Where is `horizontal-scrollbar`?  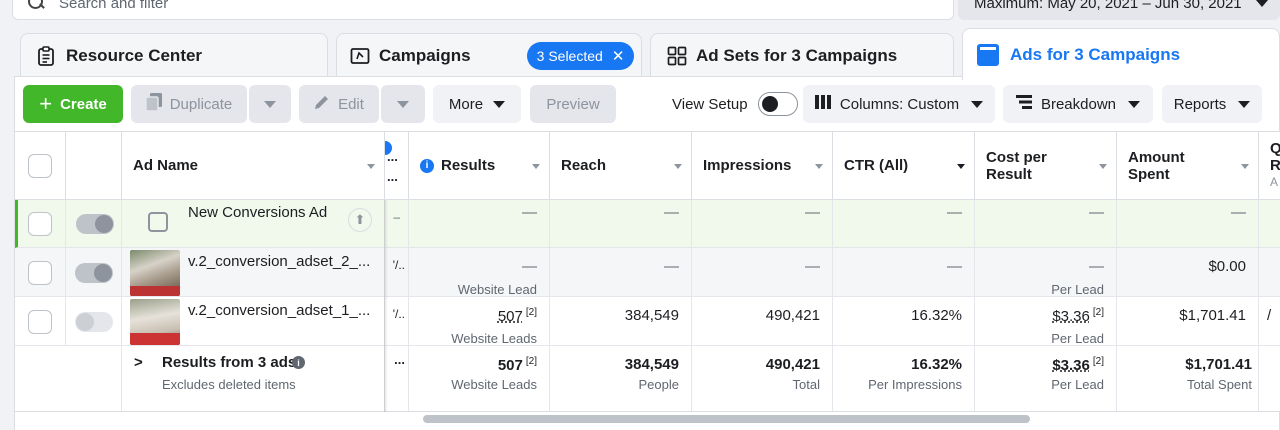
horizontal-scrollbar is located at coordinates (726, 419).